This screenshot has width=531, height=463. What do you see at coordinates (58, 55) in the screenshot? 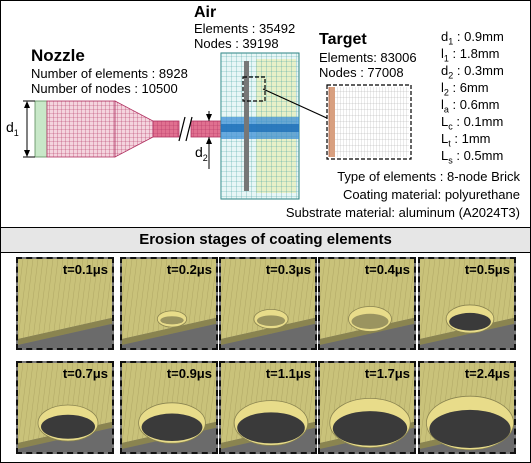
I see `nozzle-title: Nozzle` at bounding box center [58, 55].